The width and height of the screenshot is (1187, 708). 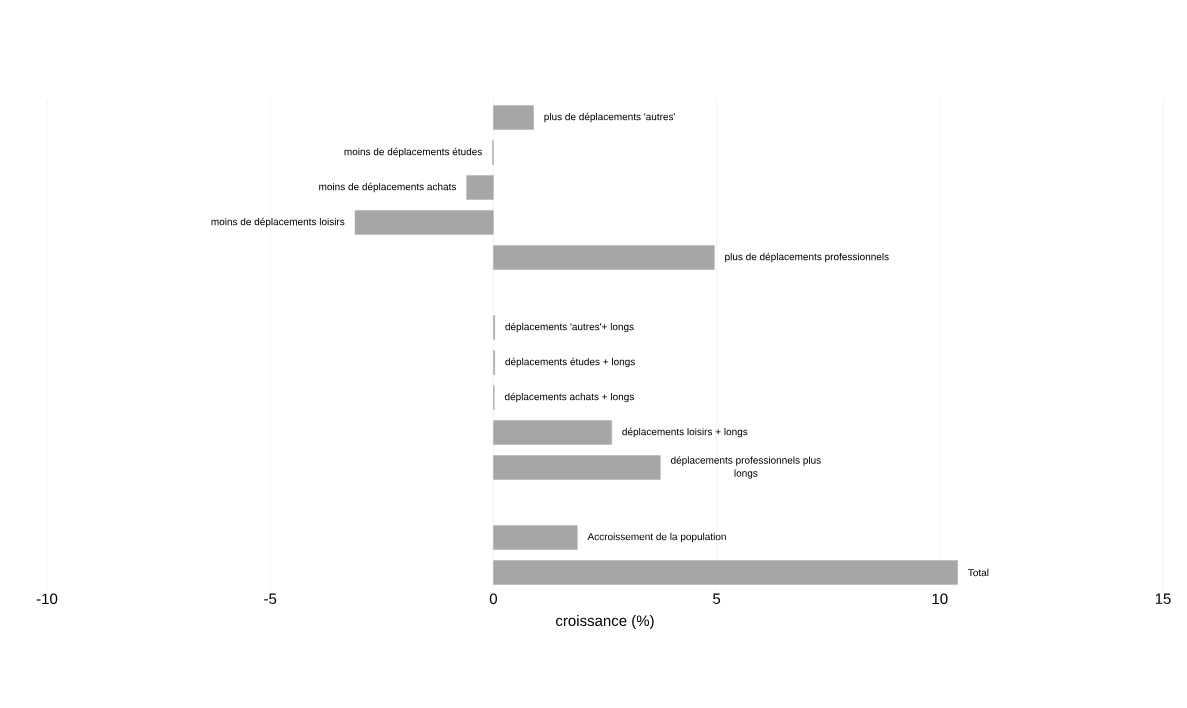 I want to click on y-tick-label: déplacements achats + longs, so click(x=569, y=397).